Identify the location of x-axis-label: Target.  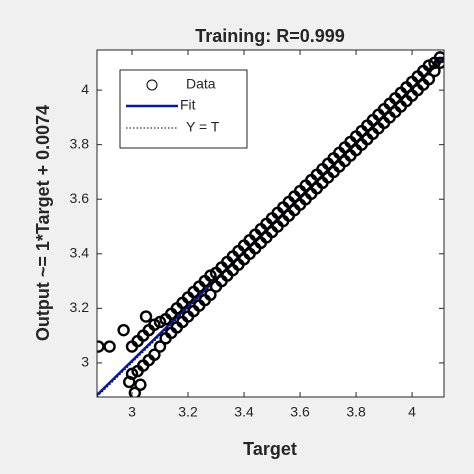
(270, 449).